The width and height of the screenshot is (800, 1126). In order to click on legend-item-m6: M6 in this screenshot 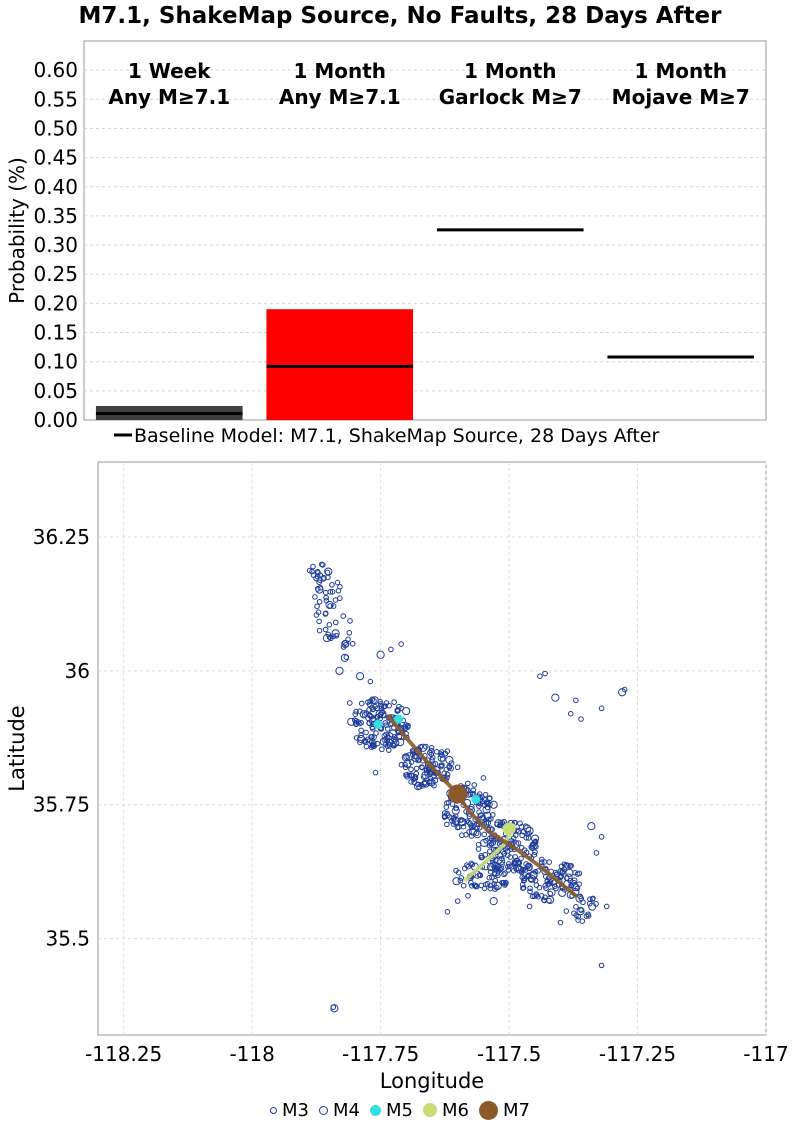, I will do `click(445, 1110)`.